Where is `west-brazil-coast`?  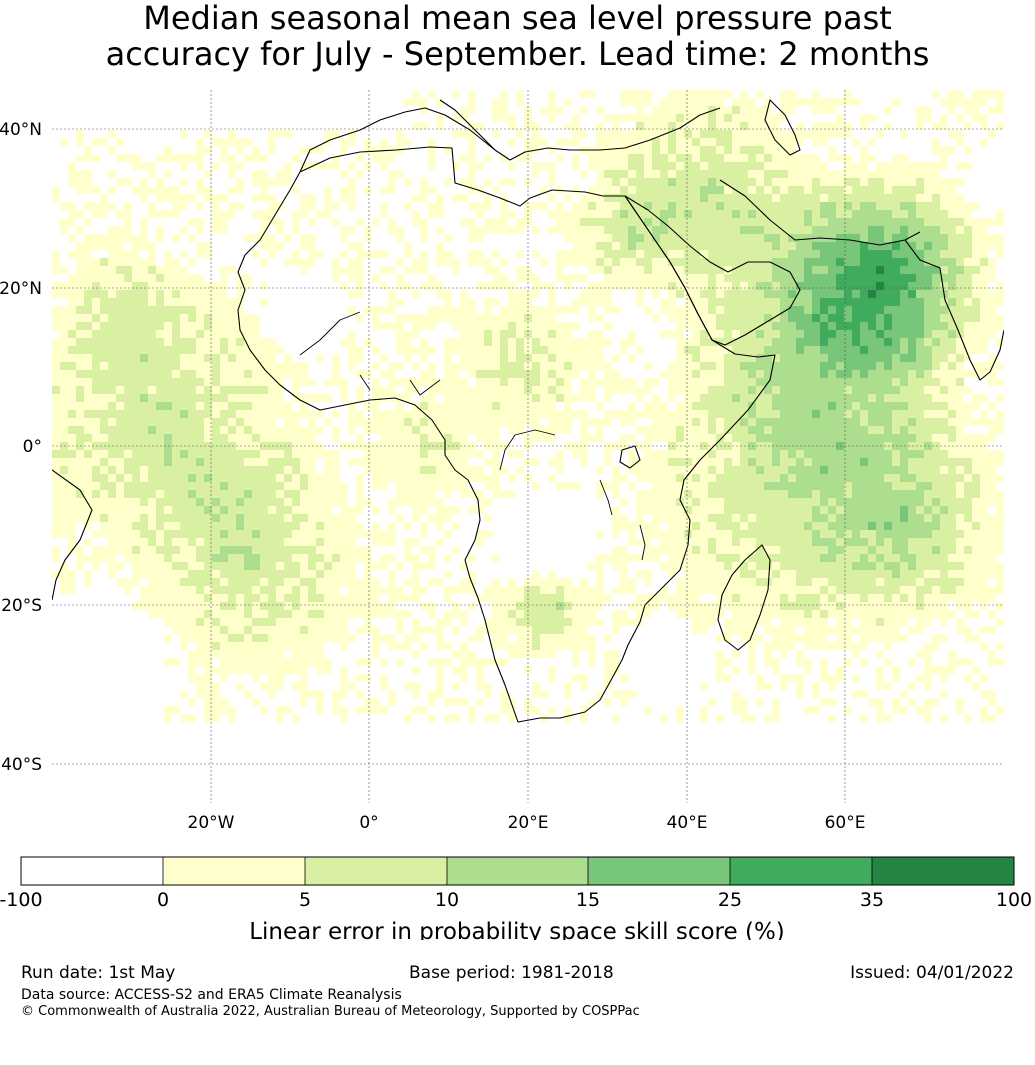
west-brazil-coast is located at coordinates (72, 535).